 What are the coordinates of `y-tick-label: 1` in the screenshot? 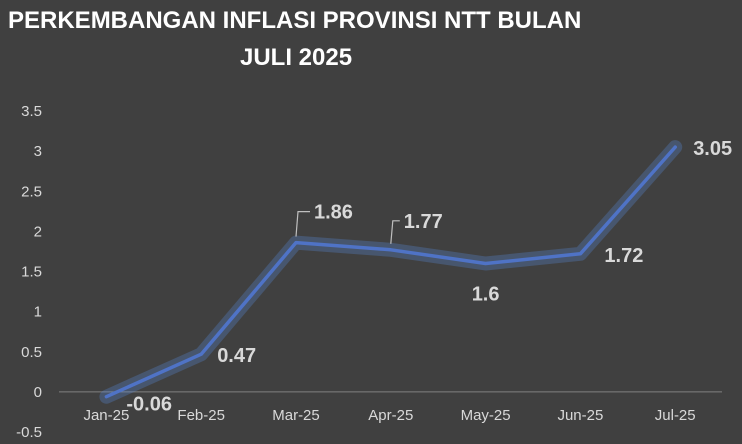 It's located at (38, 312).